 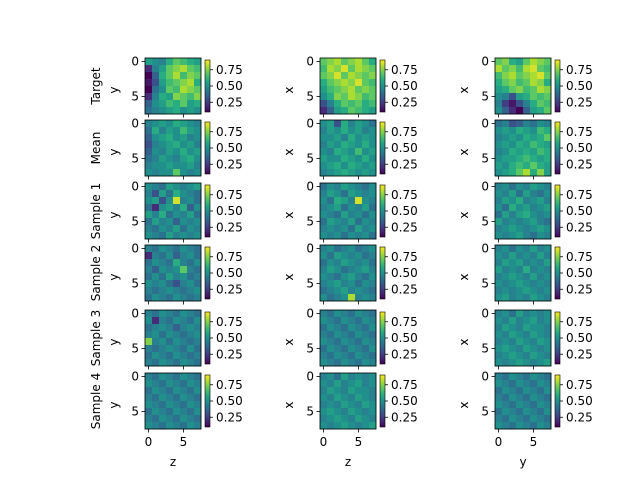 I want to click on panel-frame, so click(x=348, y=148).